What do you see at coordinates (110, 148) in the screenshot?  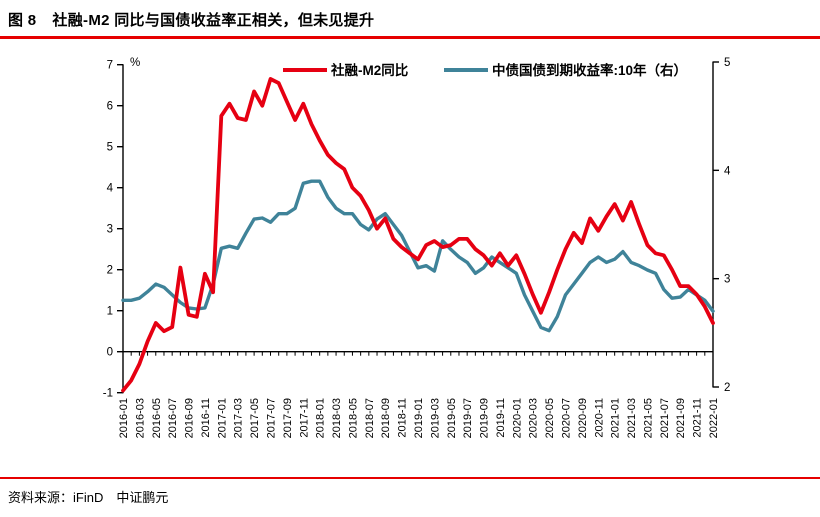 I see `left-axis-tick-label: 5` at bounding box center [110, 148].